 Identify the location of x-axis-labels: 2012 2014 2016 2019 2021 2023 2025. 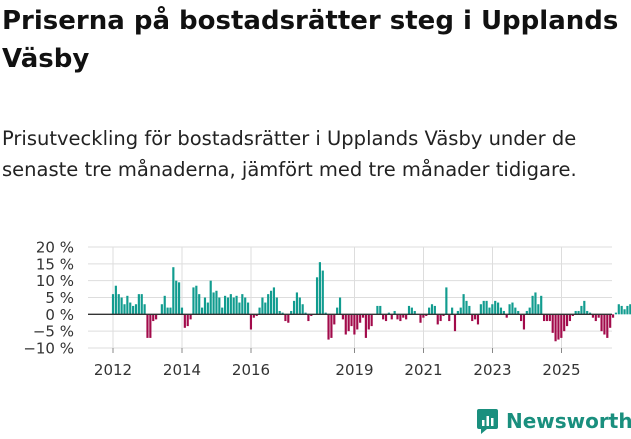
(337, 363).